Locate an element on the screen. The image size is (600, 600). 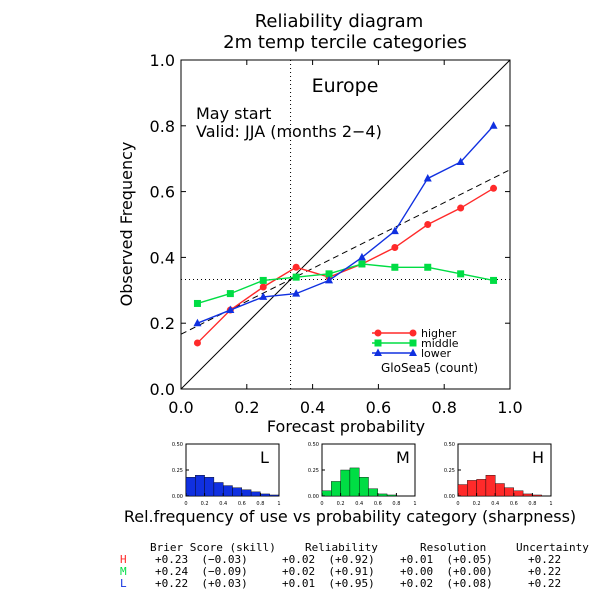
sharpness-panel-L: 0.50 0.25 0.000 0.2 0.4 0.6 0.8 1 L is located at coordinates (226, 474).